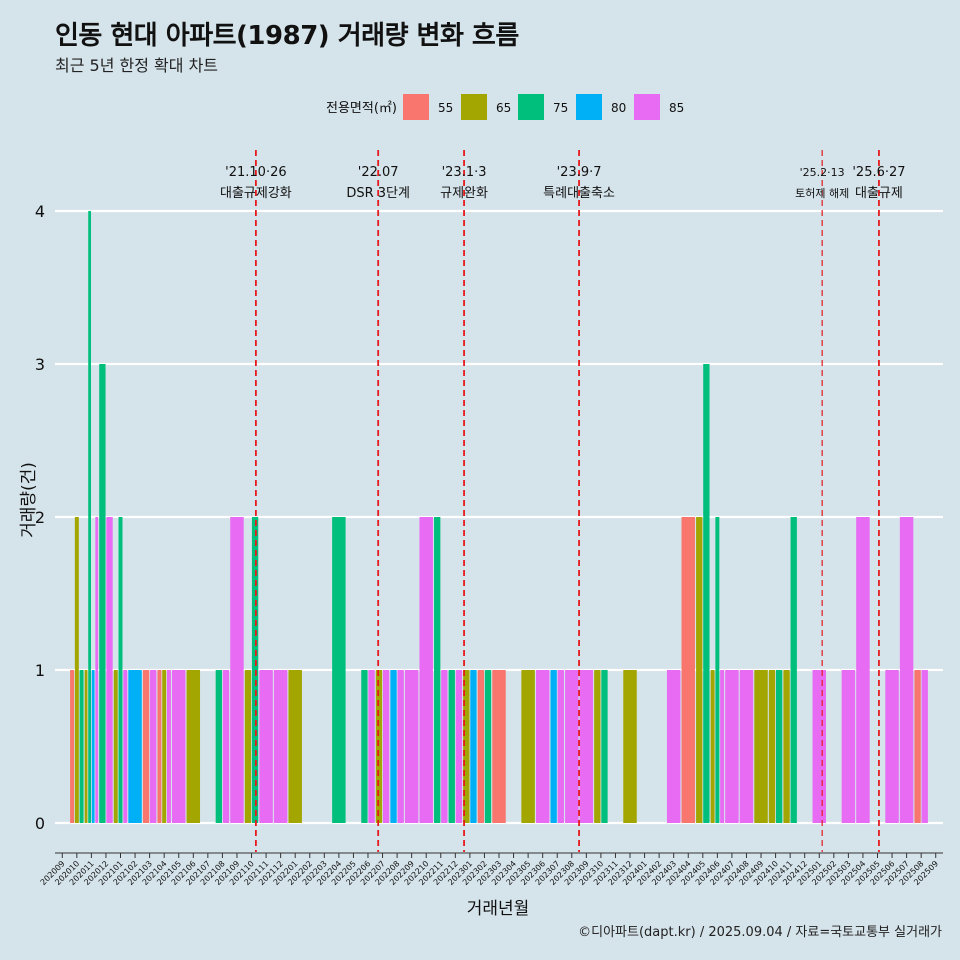 Image resolution: width=960 pixels, height=960 pixels. What do you see at coordinates (822, 172) in the screenshot?
I see `event-date: '25.2·13` at bounding box center [822, 172].